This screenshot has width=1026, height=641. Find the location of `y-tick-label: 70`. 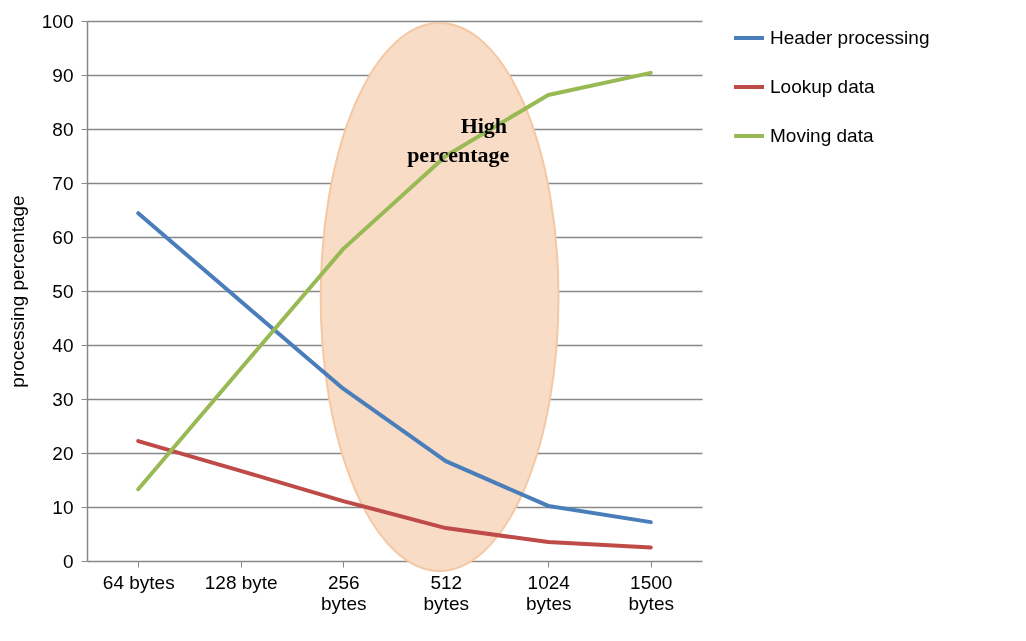

y-tick-label: 70 is located at coordinates (63, 183).